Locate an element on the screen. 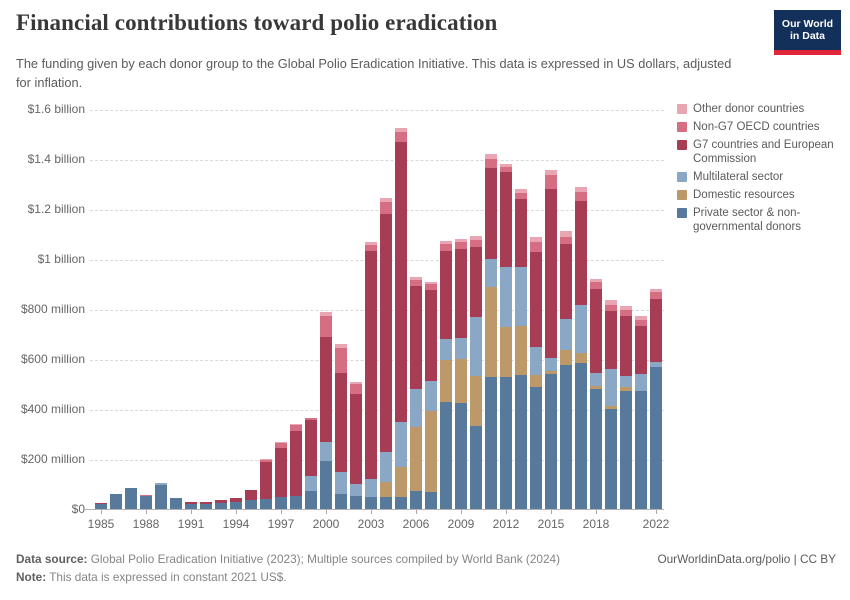 This screenshot has width=850, height=600. bar-1997 is located at coordinates (281, 475).